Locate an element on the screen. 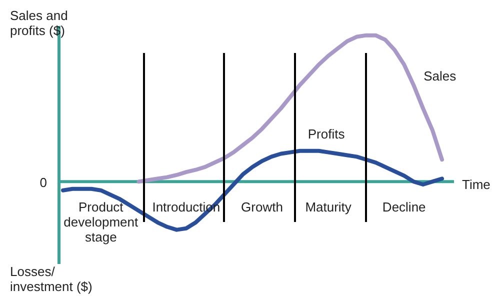 The width and height of the screenshot is (500, 308). series-label: Sales is located at coordinates (440, 76).